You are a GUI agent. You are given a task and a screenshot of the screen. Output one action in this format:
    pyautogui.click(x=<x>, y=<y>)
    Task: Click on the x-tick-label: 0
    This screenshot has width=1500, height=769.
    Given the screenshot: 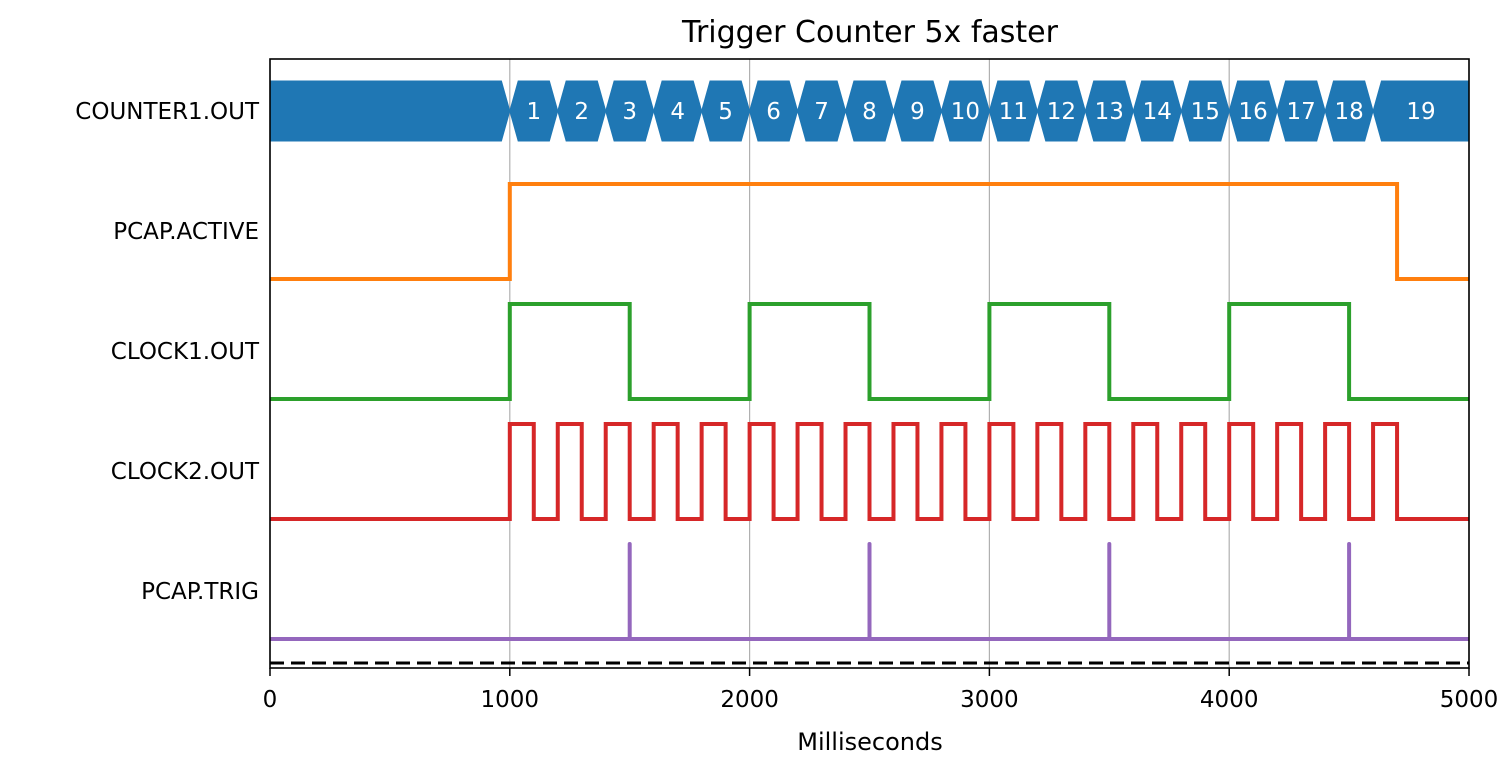 What is the action you would take?
    pyautogui.click(x=270, y=700)
    